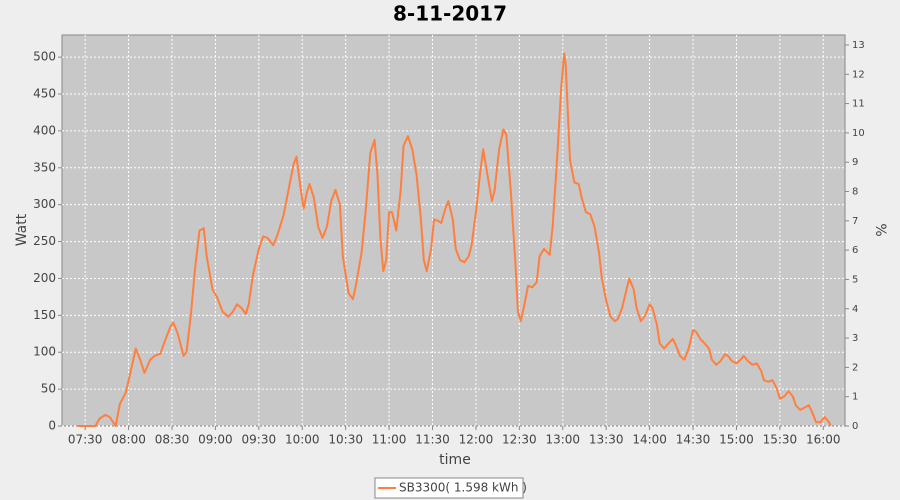  Describe the element at coordinates (463, 488) in the screenshot. I see `legend-label: SB3300( 1.598 kWh )` at that location.